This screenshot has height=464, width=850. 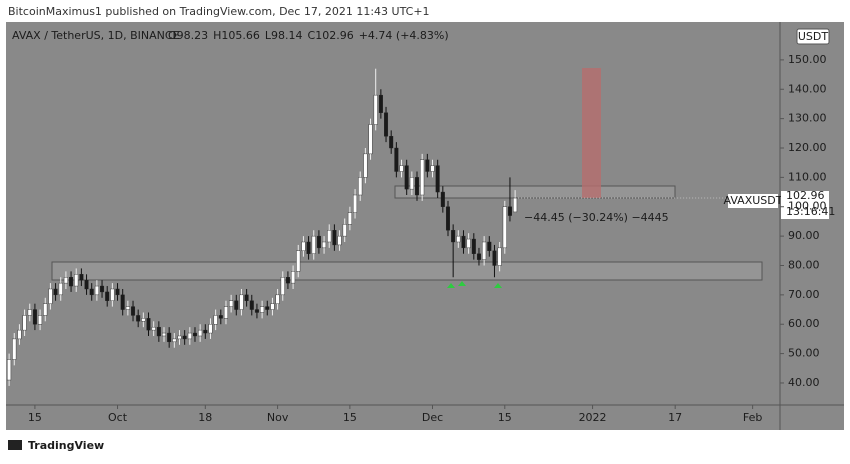 I want to click on time-axis-background, so click(x=425, y=417).